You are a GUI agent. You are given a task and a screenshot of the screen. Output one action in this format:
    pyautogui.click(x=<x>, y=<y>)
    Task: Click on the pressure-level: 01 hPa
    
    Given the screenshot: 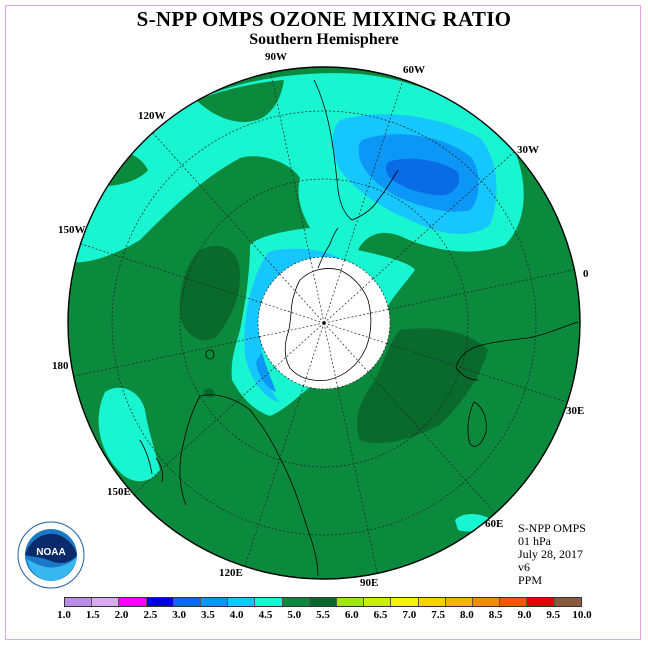 What is the action you would take?
    pyautogui.click(x=534, y=541)
    